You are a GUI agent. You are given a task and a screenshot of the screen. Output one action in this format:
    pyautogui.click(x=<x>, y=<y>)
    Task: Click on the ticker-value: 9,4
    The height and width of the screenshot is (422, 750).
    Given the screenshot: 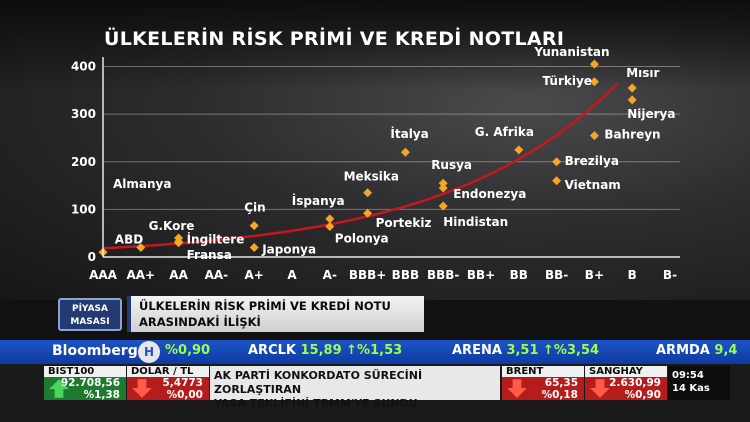 What is the action you would take?
    pyautogui.click(x=726, y=350)
    